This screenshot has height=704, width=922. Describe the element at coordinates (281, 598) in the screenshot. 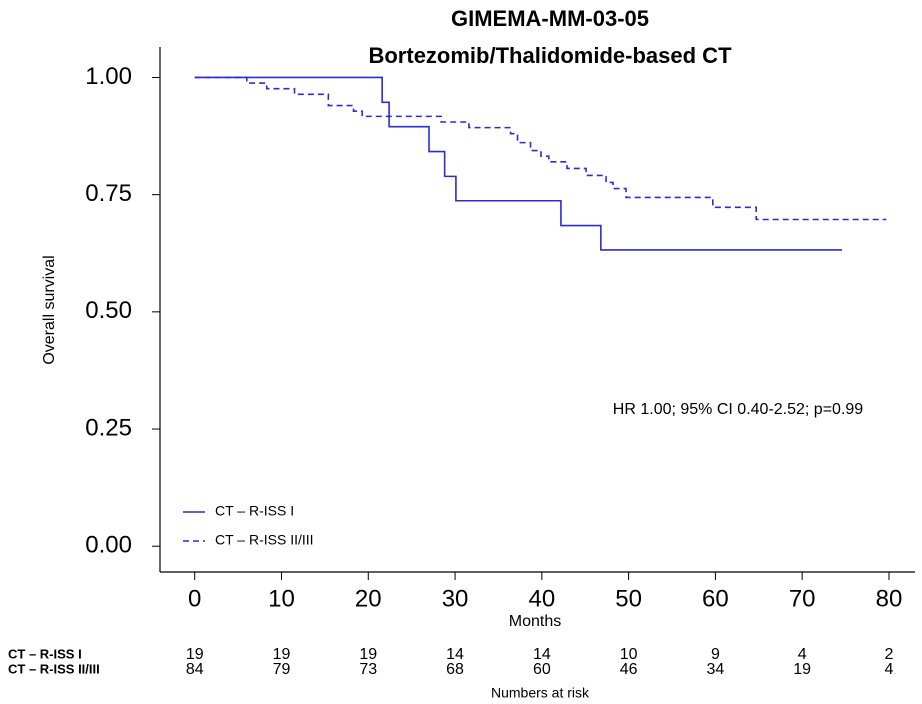

I see `x-tick-label: 10` at that location.